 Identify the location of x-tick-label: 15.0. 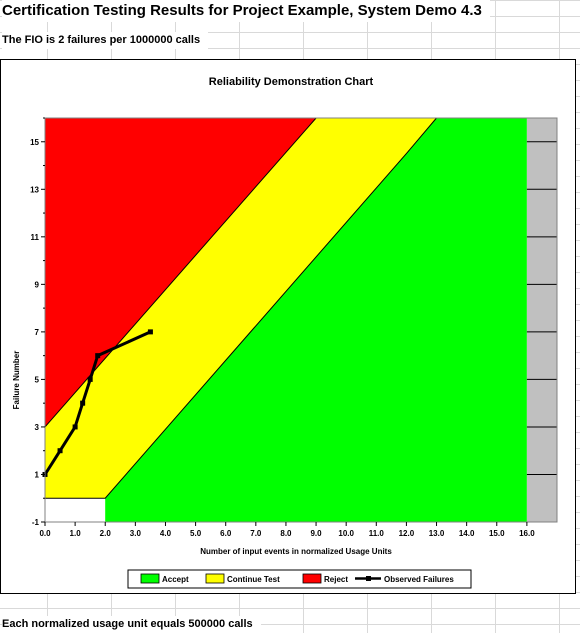
(497, 533).